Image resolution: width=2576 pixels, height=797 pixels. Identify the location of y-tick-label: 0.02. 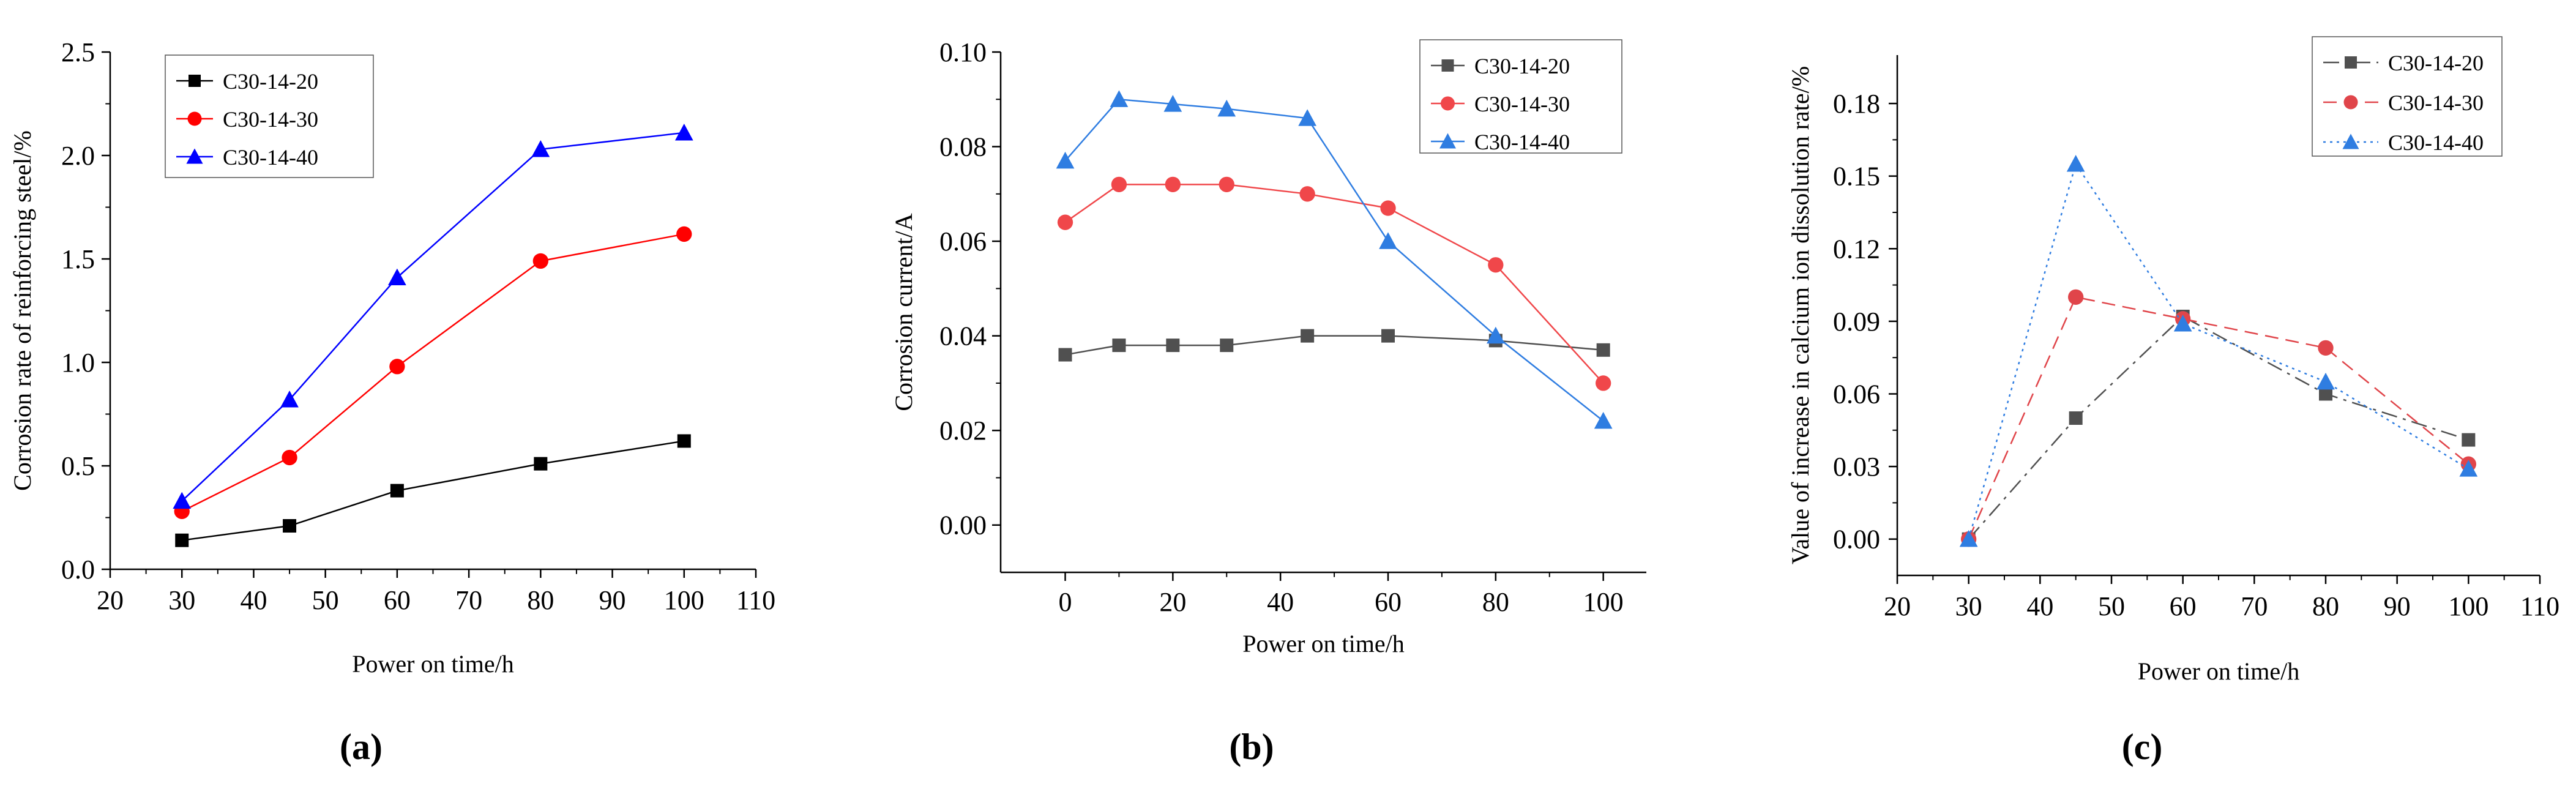
(963, 431).